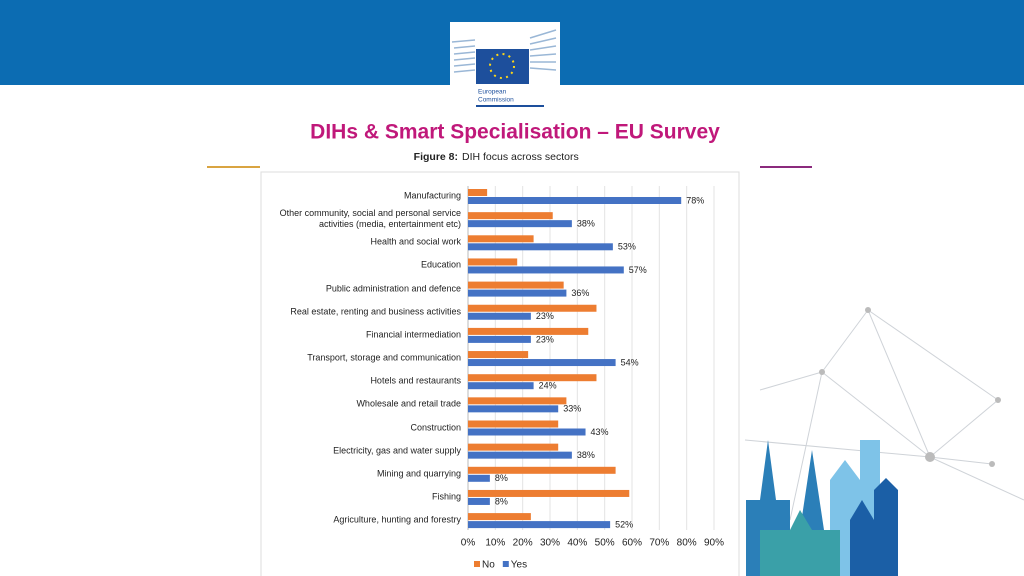 Image resolution: width=1024 pixels, height=576 pixels. I want to click on x-tick-label: 80%, so click(687, 543).